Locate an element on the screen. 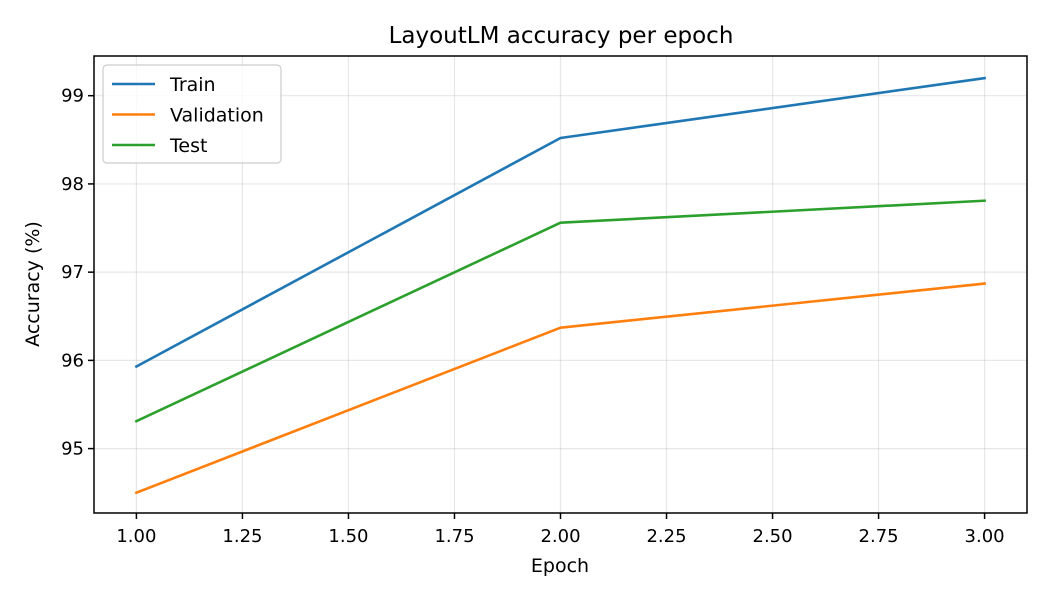 This screenshot has width=1050, height=600. y-tick: 98 is located at coordinates (77, 184).